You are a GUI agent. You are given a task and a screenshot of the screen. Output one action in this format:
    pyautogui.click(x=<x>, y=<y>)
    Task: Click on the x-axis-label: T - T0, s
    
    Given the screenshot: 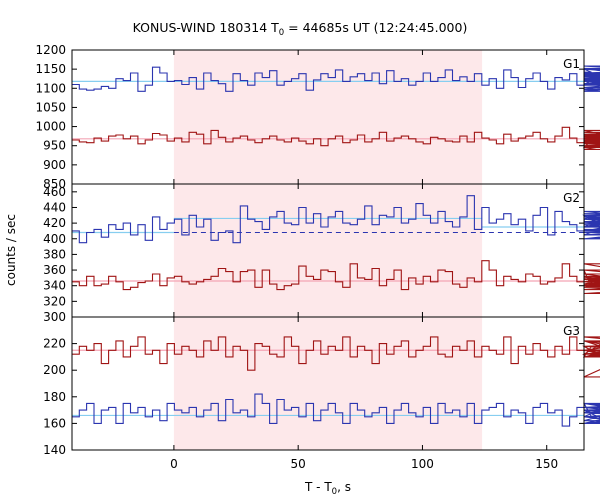 What is the action you would take?
    pyautogui.click(x=327, y=488)
    